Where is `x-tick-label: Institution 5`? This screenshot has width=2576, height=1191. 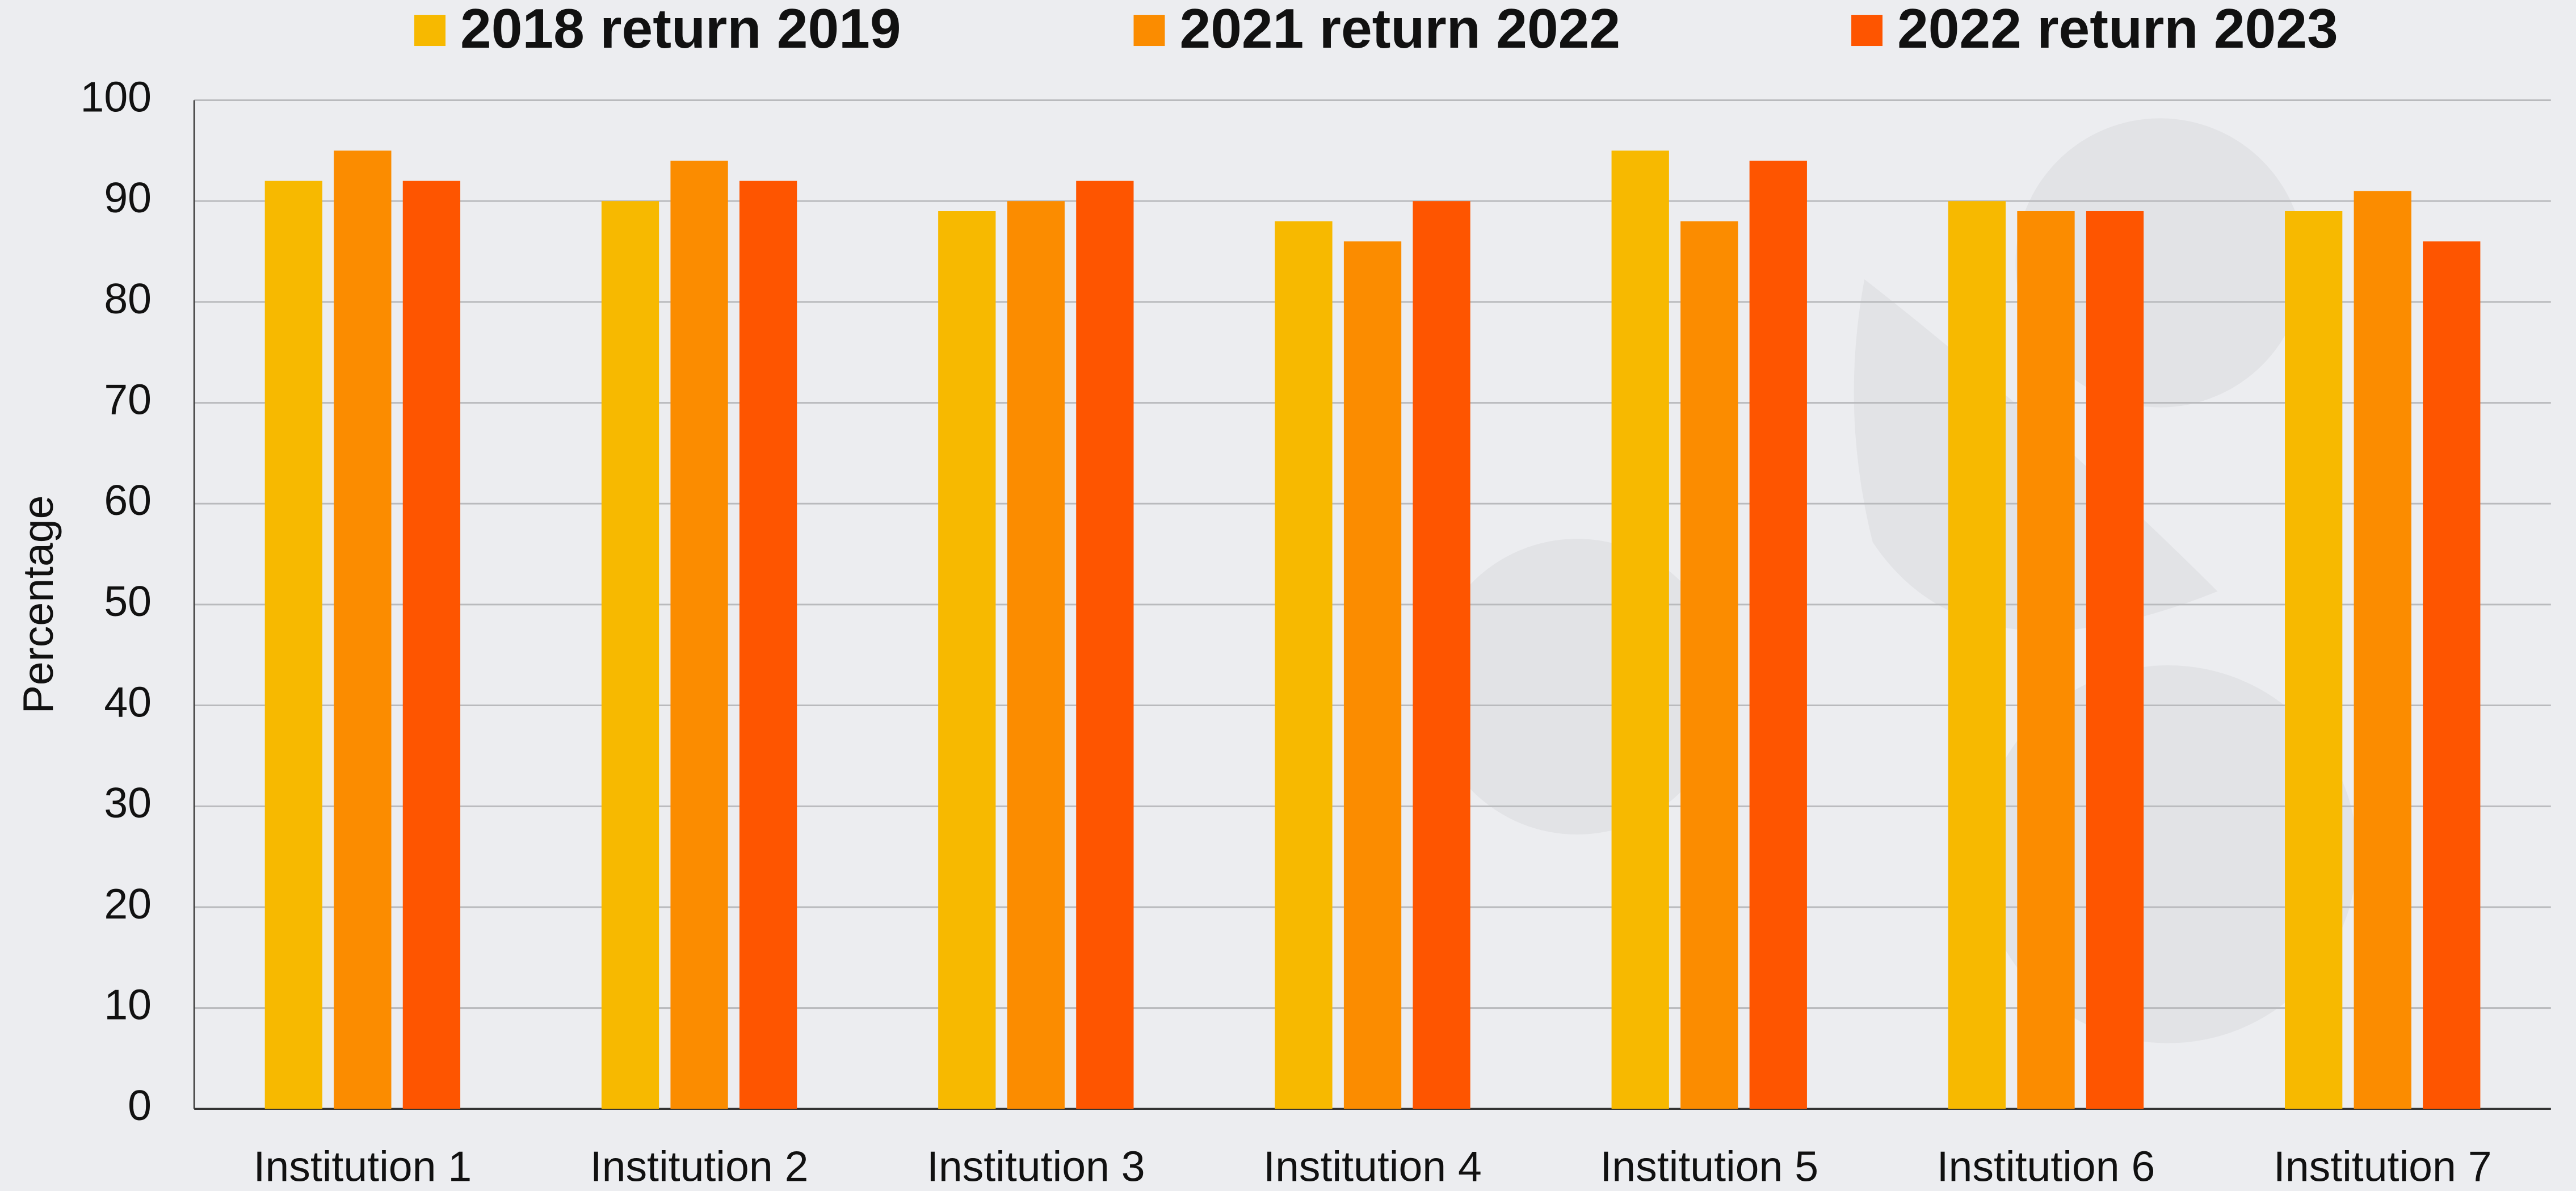
x-tick-label: Institution 5 is located at coordinates (1709, 1166).